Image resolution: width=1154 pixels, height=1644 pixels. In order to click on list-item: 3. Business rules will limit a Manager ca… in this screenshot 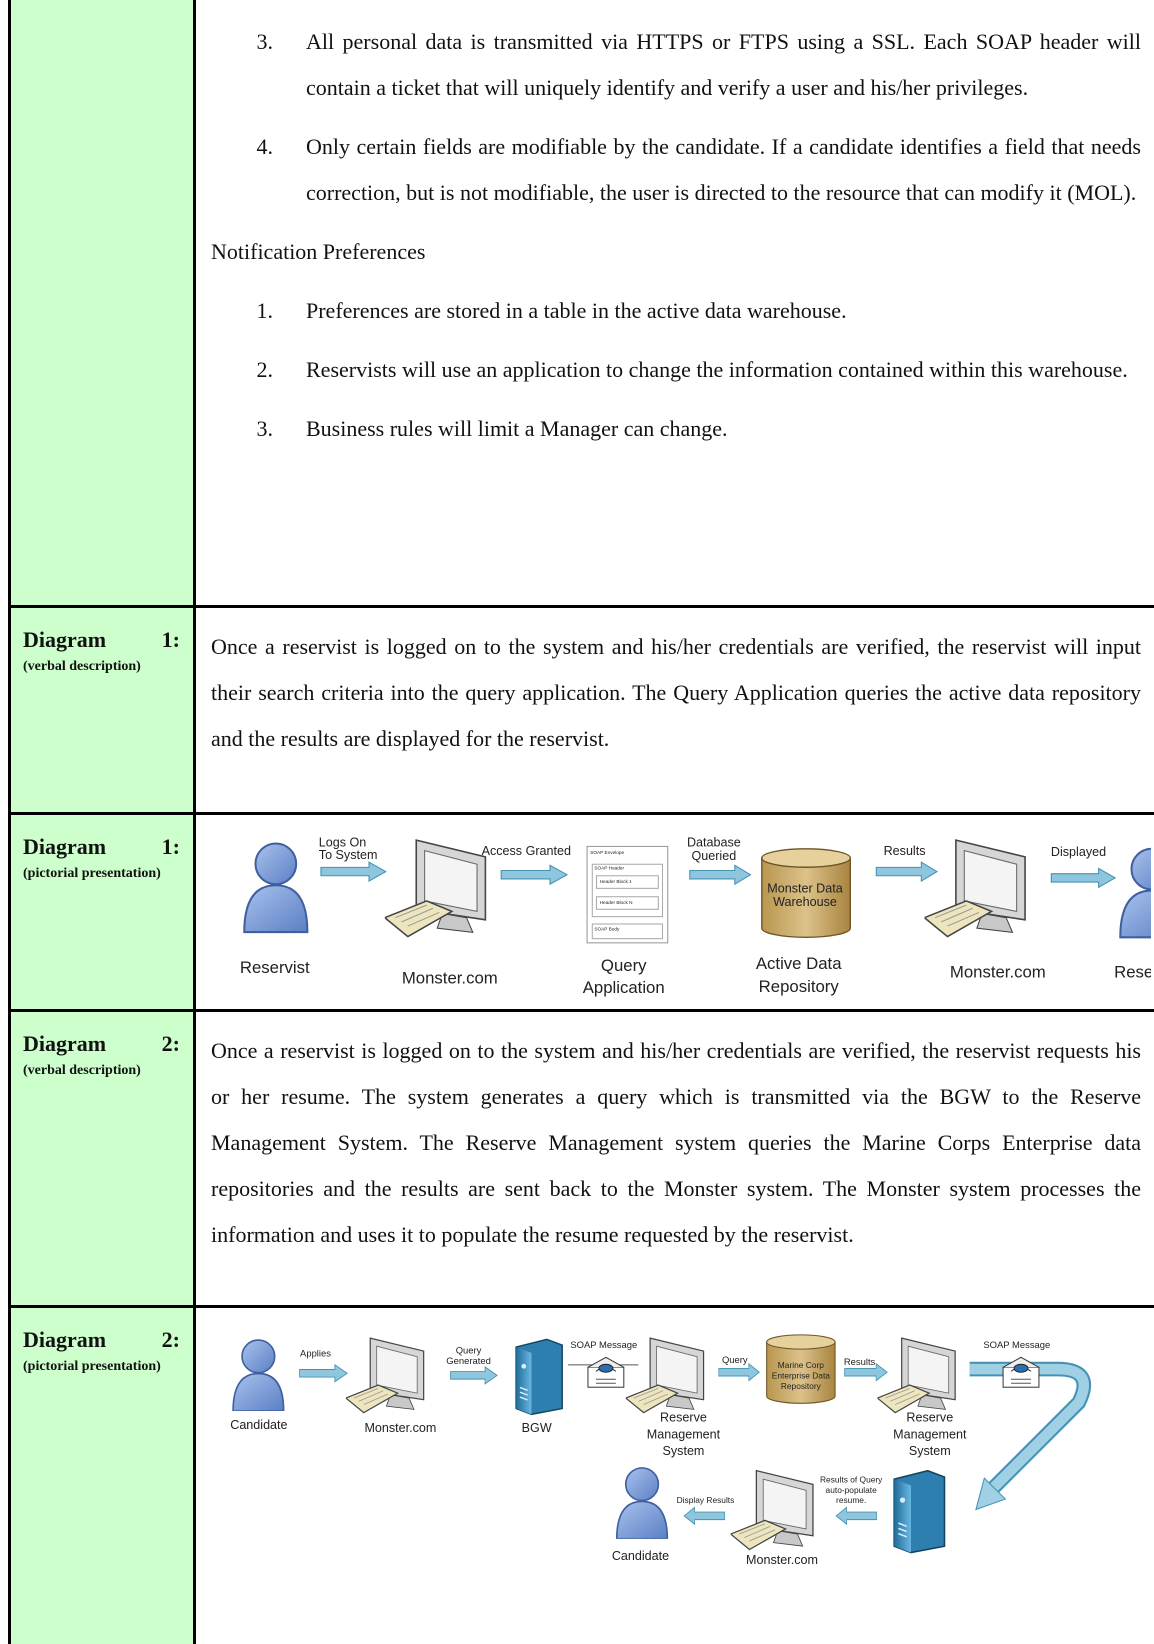, I will do `click(676, 429)`.